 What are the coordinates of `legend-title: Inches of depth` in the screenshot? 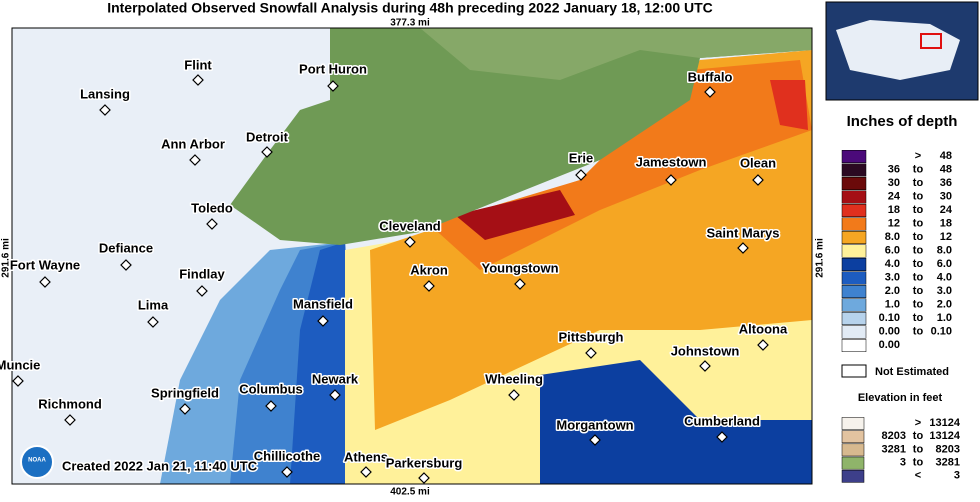 It's located at (902, 121).